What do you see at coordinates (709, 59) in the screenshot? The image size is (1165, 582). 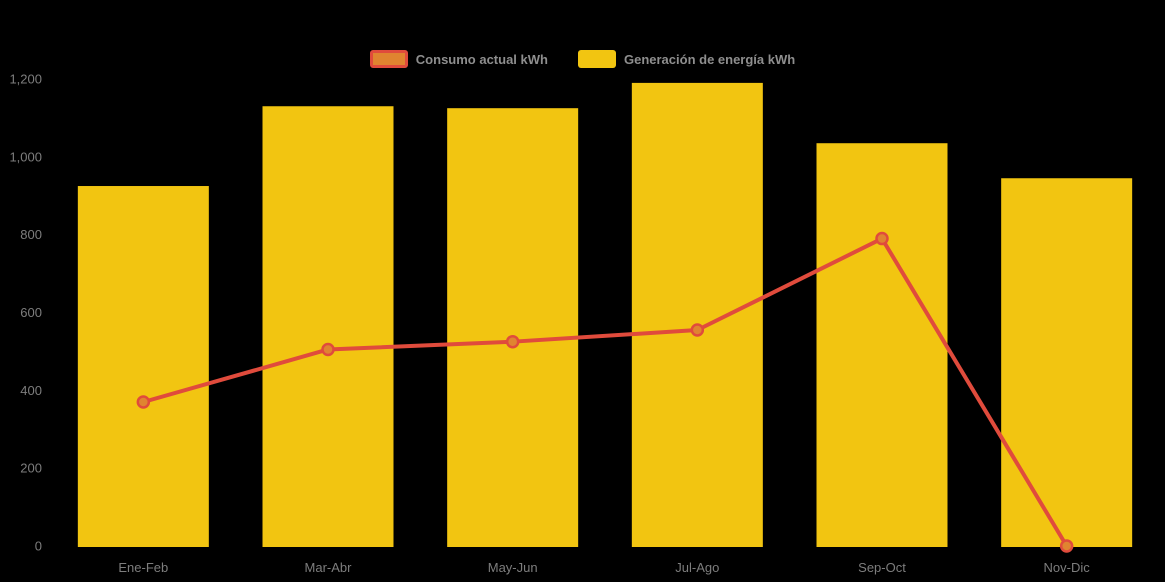 I see `legend-label-generacion-energia: Generación de energía kWh` at bounding box center [709, 59].